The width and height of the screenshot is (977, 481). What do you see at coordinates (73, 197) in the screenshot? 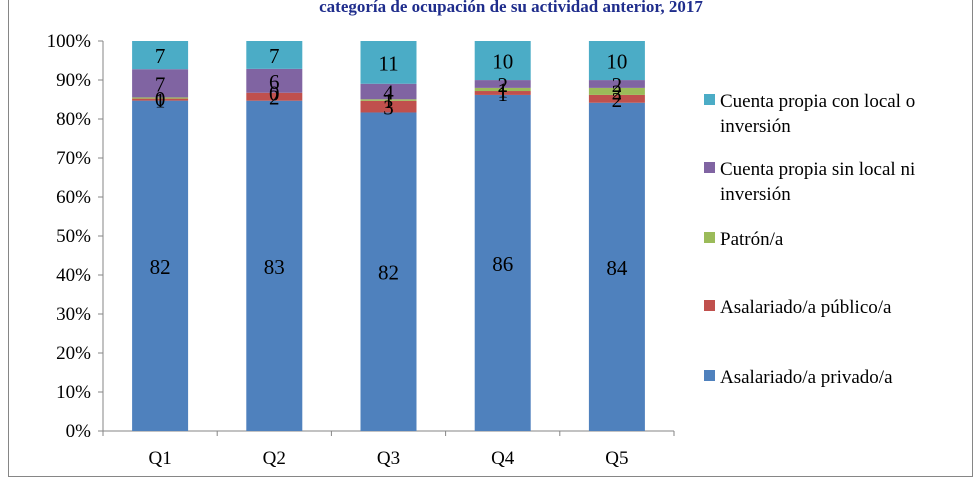
I see `y-tick-label: 60%` at bounding box center [73, 197].